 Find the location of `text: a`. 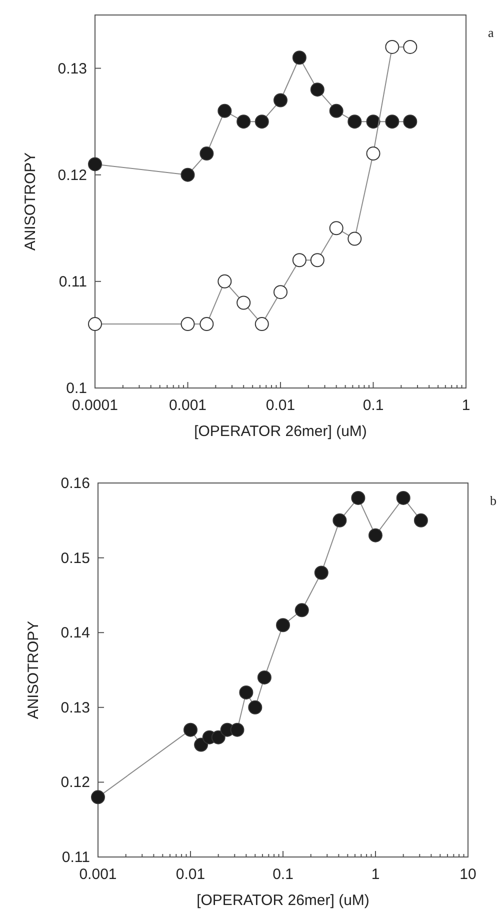

text: a is located at coordinates (491, 32).